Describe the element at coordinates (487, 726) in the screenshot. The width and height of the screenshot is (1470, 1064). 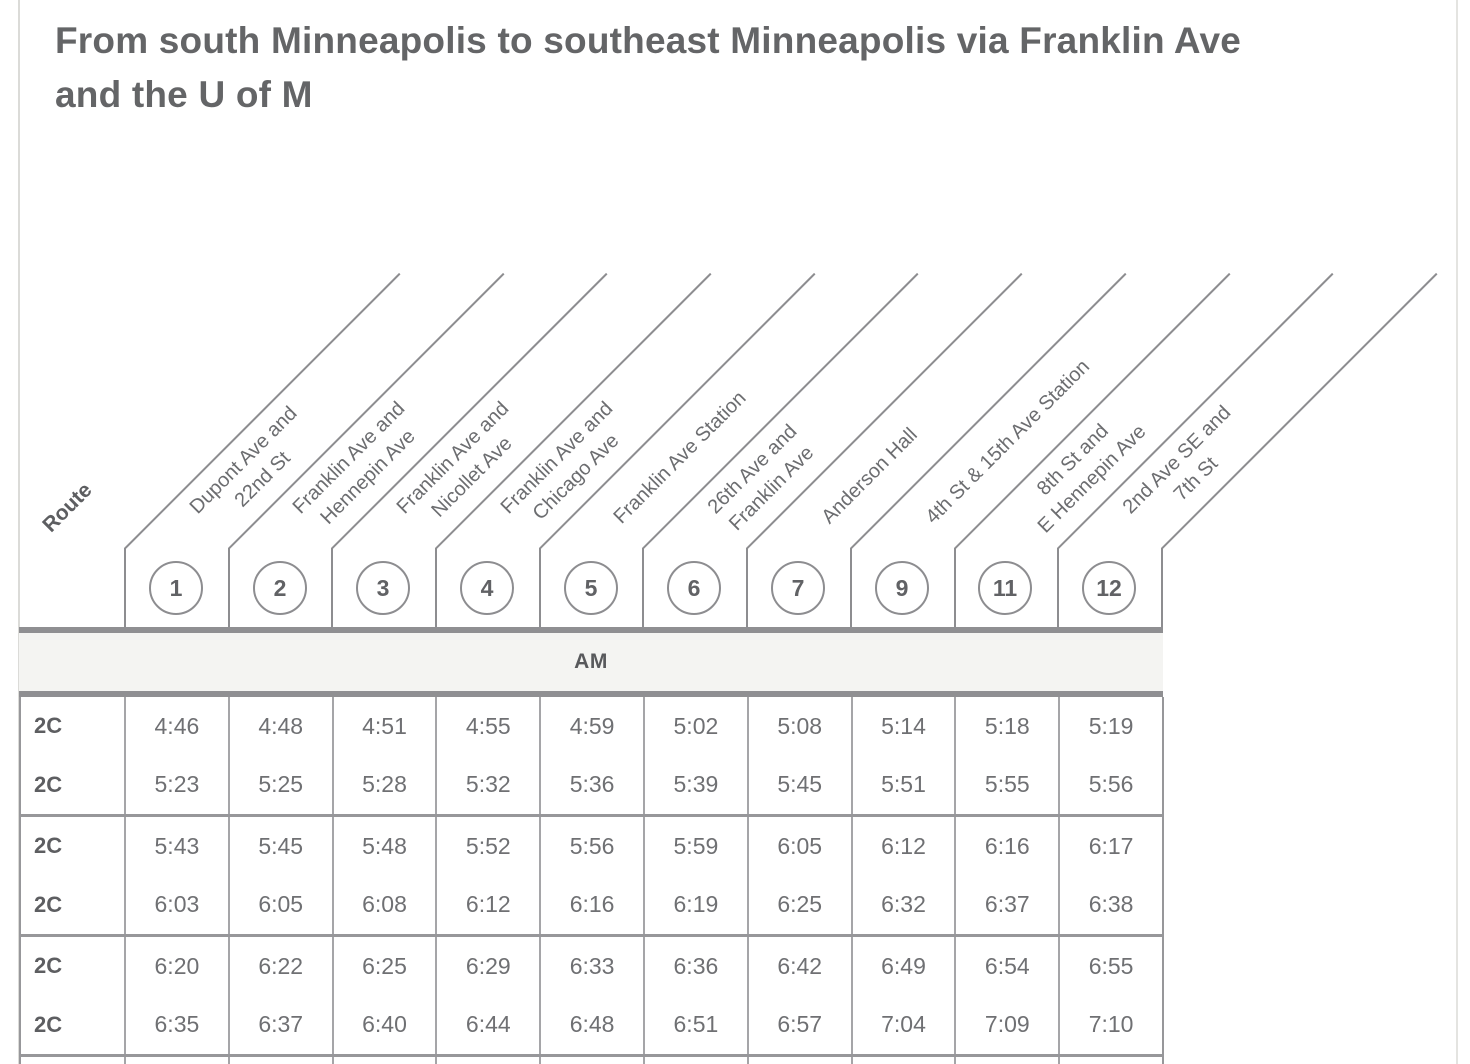
I see `time-cell: 4:55` at that location.